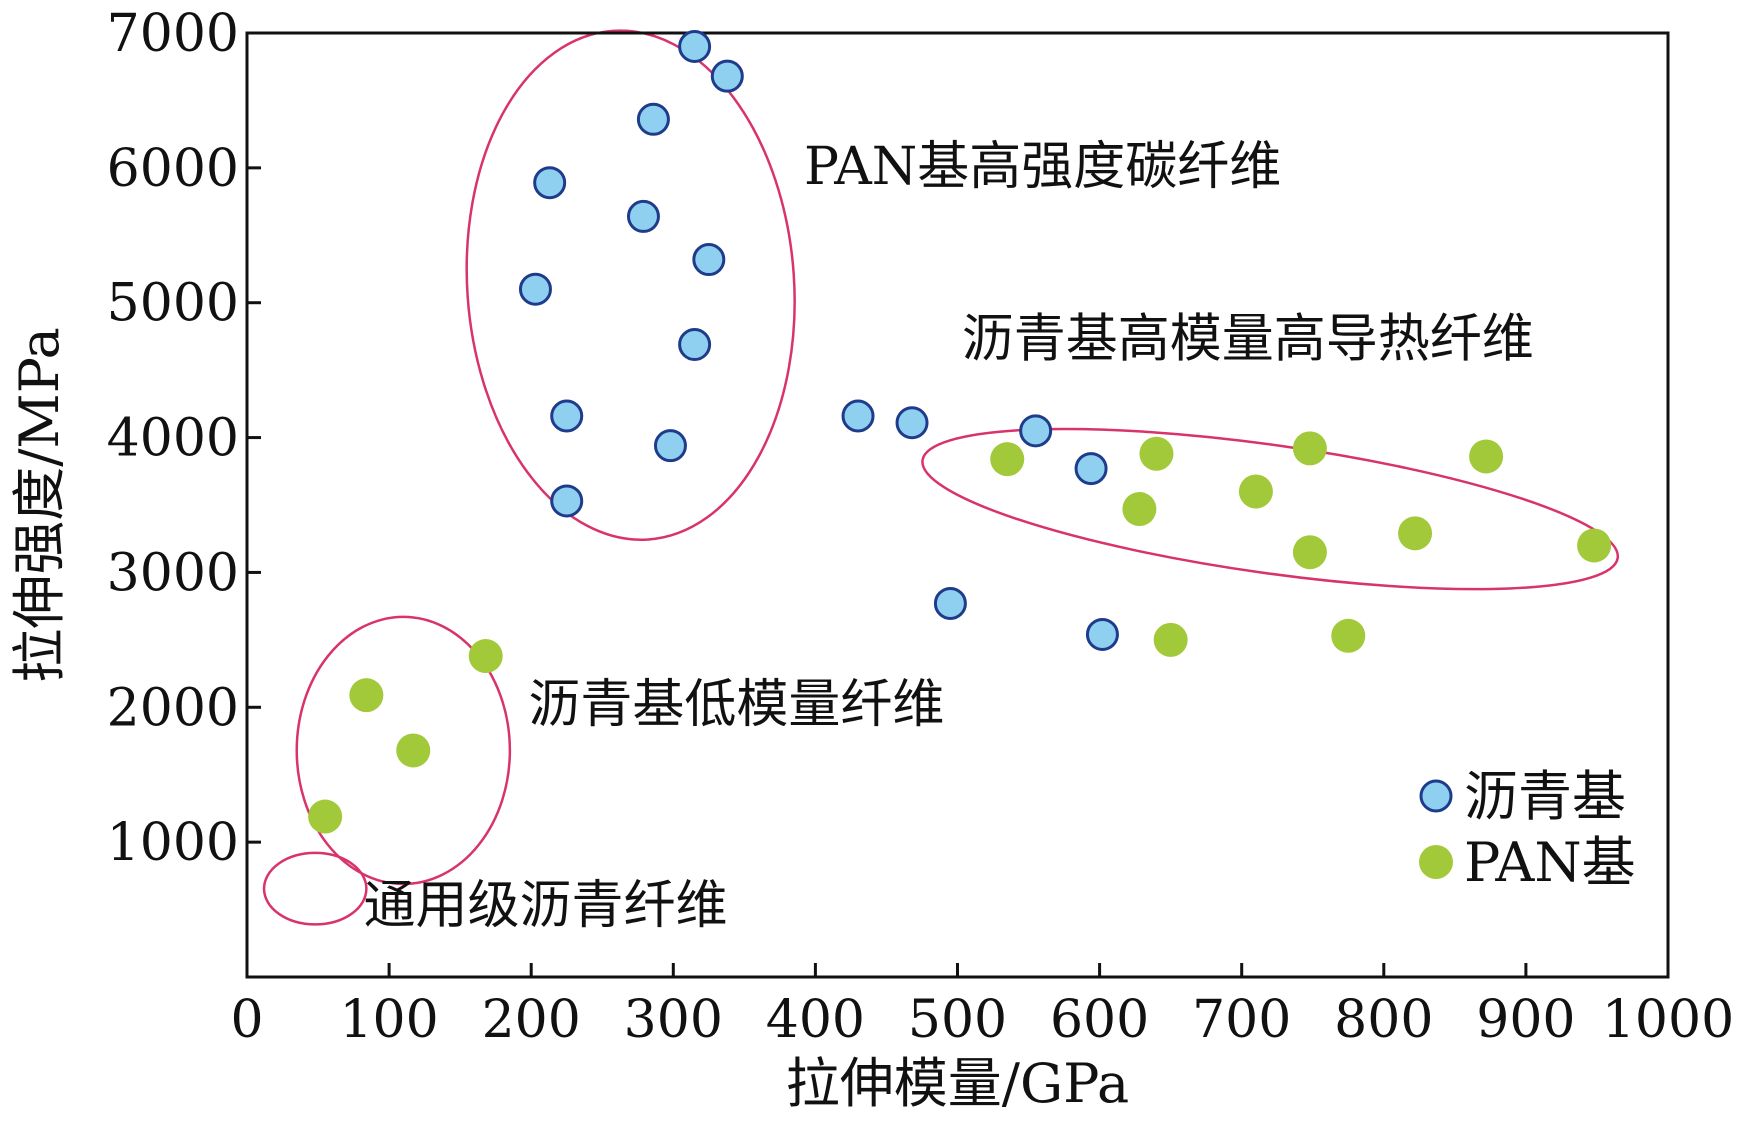  Describe the element at coordinates (1668, 1020) in the screenshot. I see `x-tick-label: 1000` at that location.